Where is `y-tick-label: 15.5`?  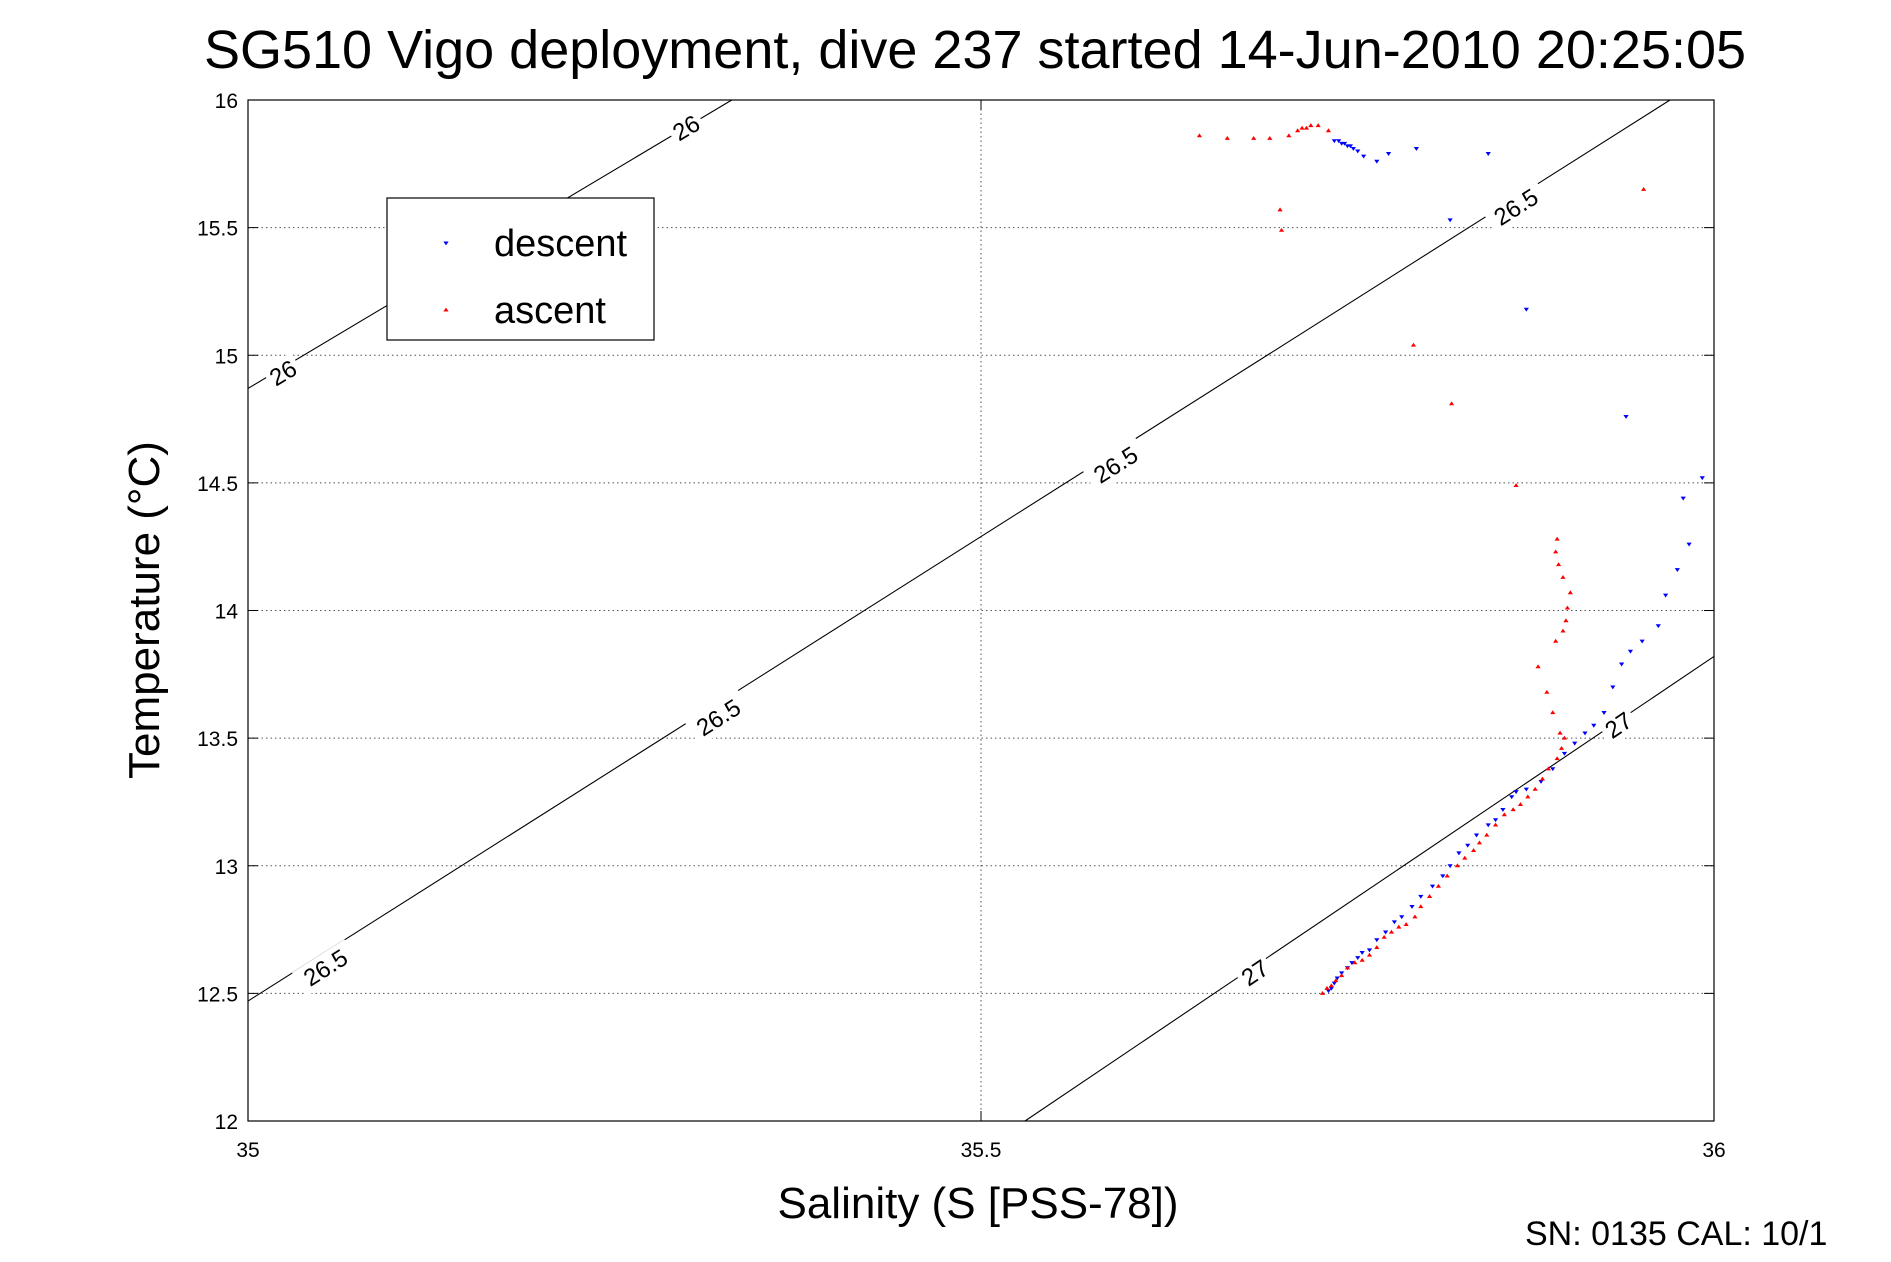
y-tick-label: 15.5 is located at coordinates (217, 229).